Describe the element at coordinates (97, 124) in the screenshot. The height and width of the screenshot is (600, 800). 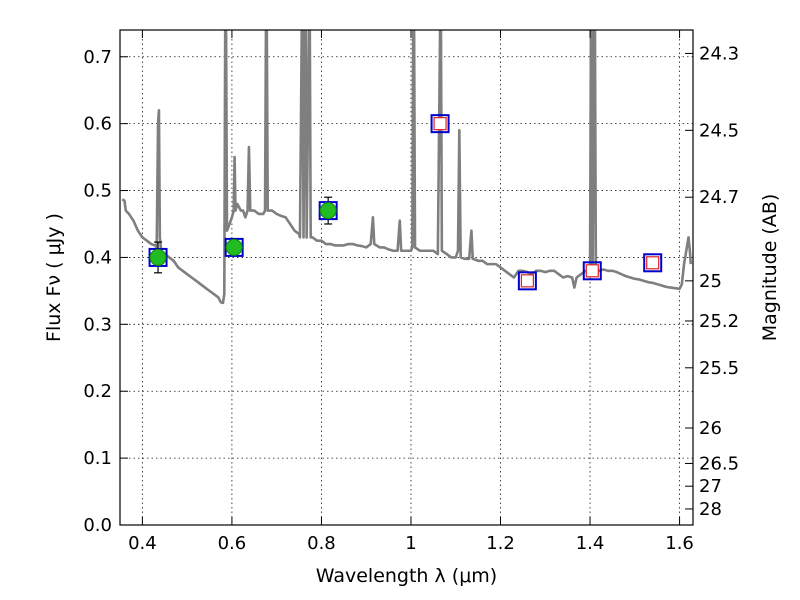
I see `y-tick-label: 0.6` at that location.